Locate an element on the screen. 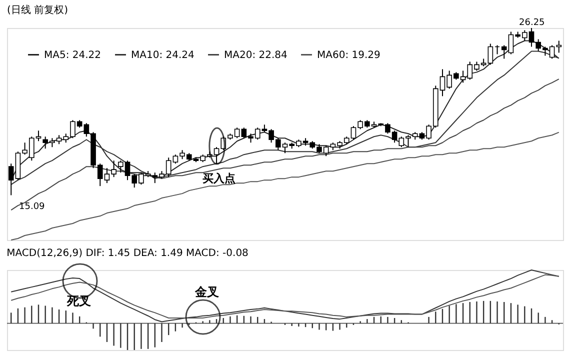  chart-title: (日线 前复权) is located at coordinates (37, 10).